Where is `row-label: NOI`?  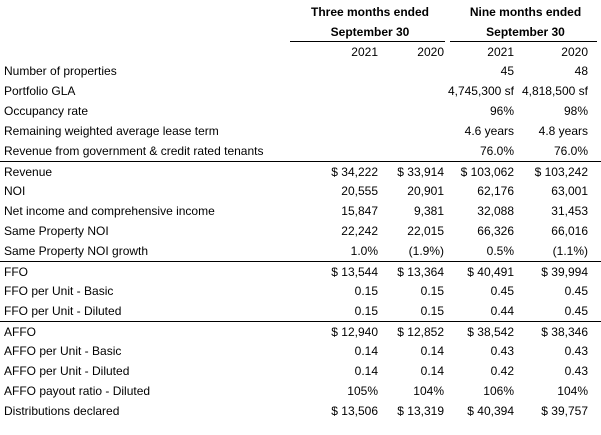
row-label: NOI is located at coordinates (15, 191).